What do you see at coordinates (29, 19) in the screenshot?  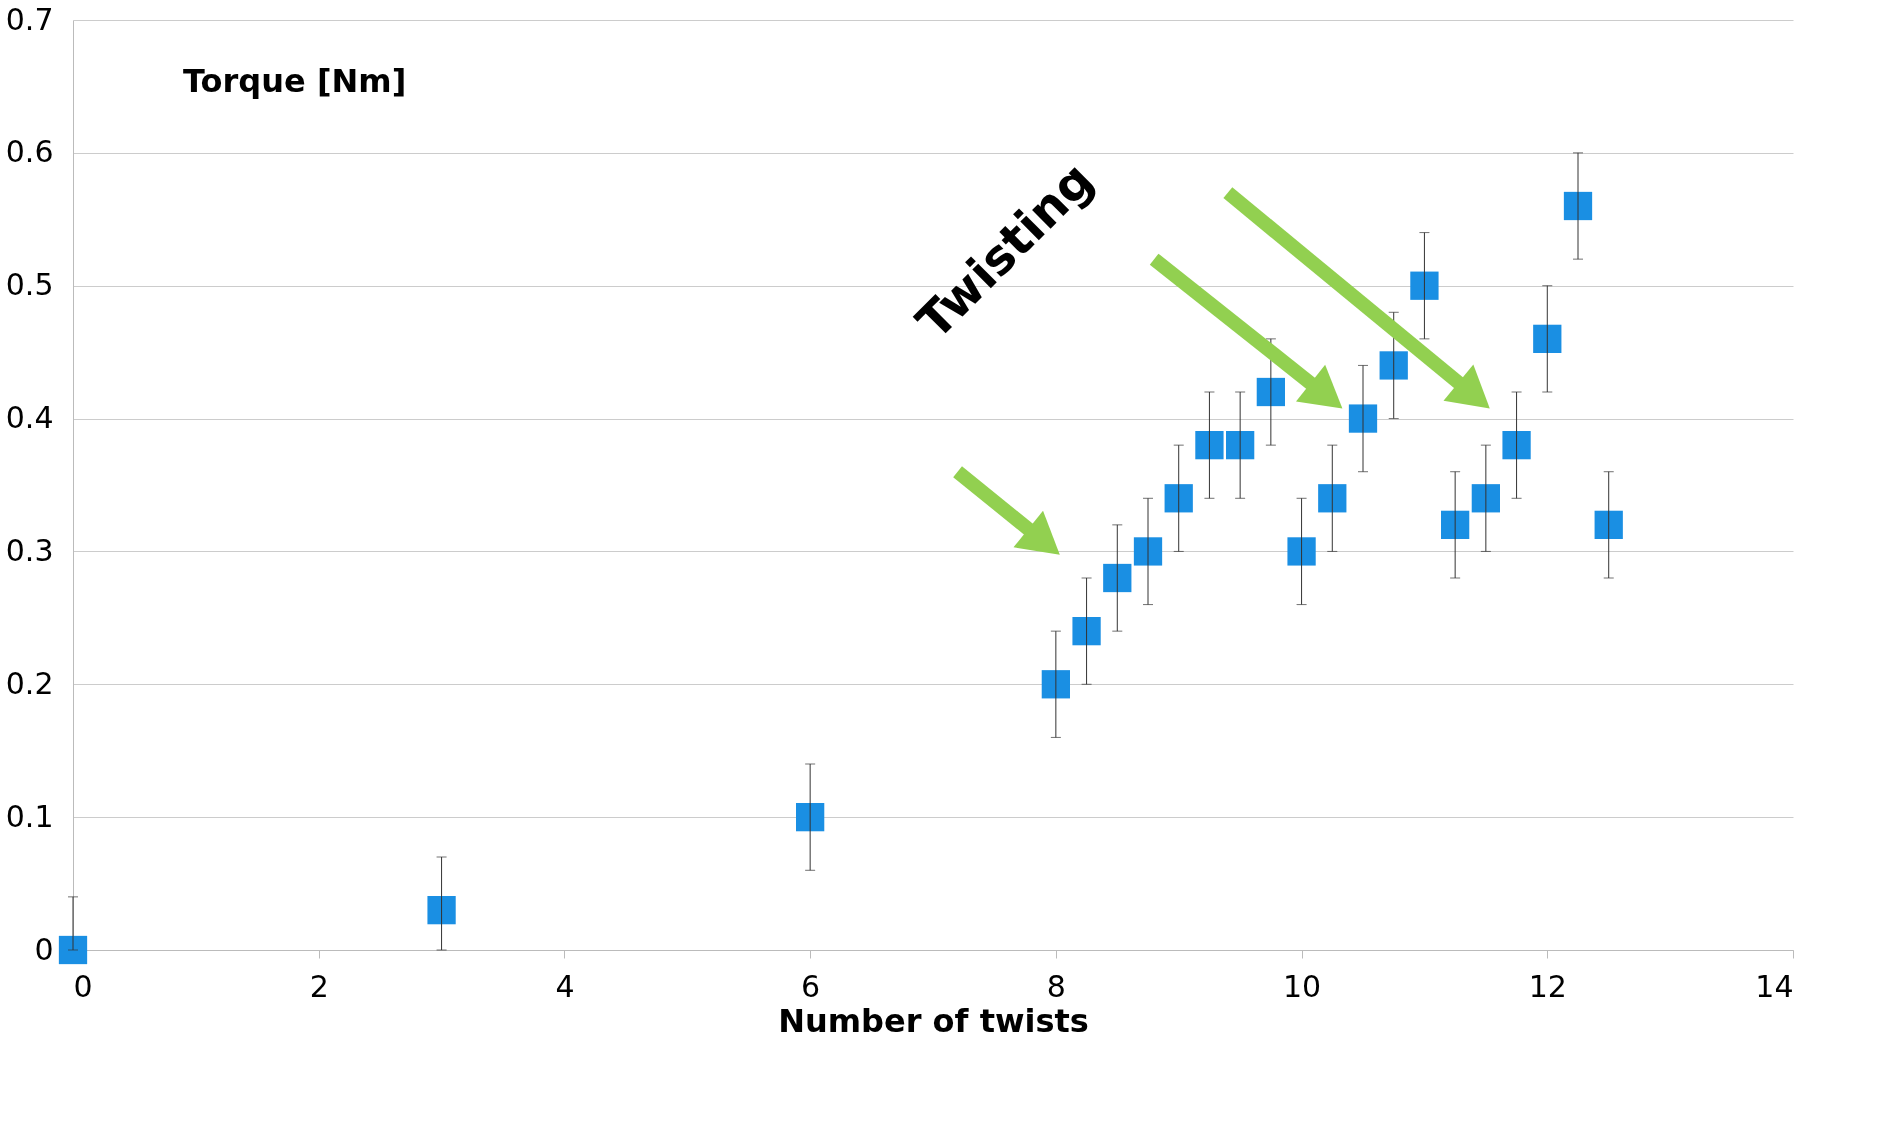 I see `y-tick-label: 0.7` at bounding box center [29, 19].